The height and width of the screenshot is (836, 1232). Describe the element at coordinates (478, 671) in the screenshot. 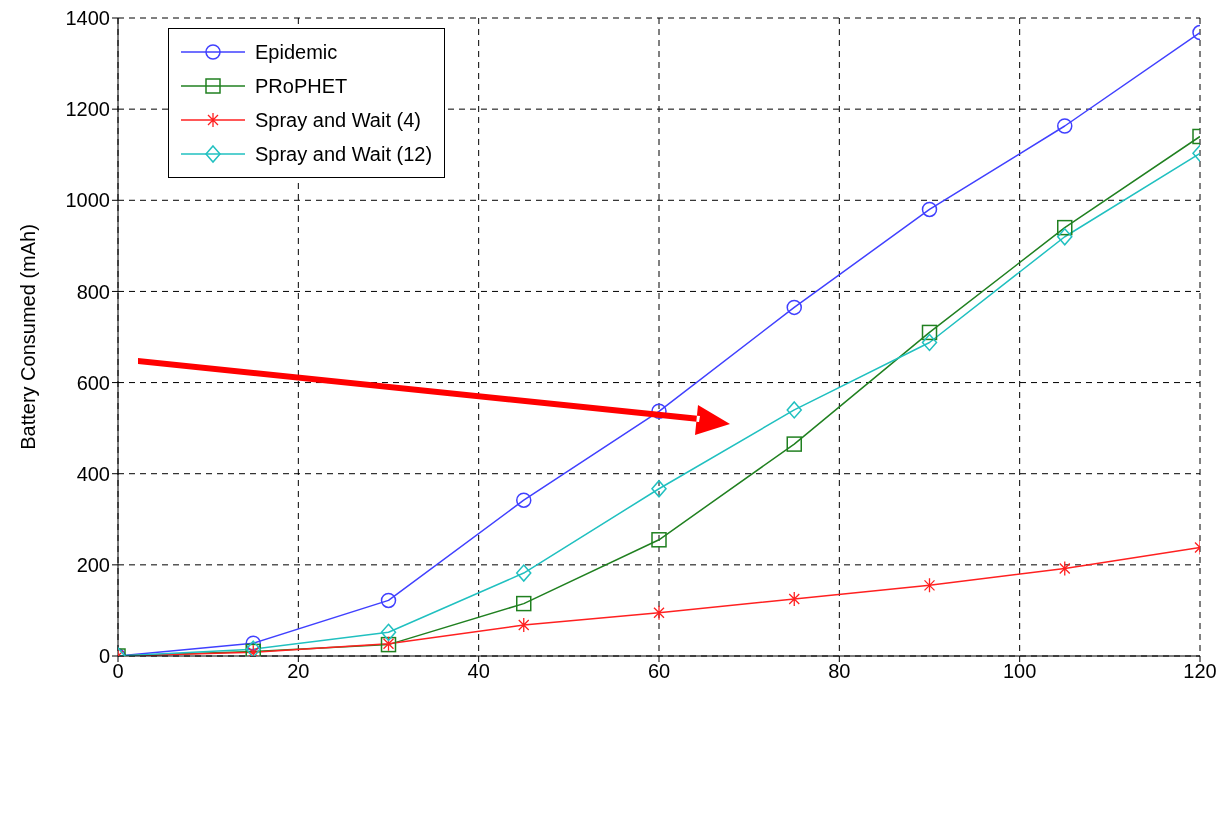

I see `x-tick-label: 40` at that location.